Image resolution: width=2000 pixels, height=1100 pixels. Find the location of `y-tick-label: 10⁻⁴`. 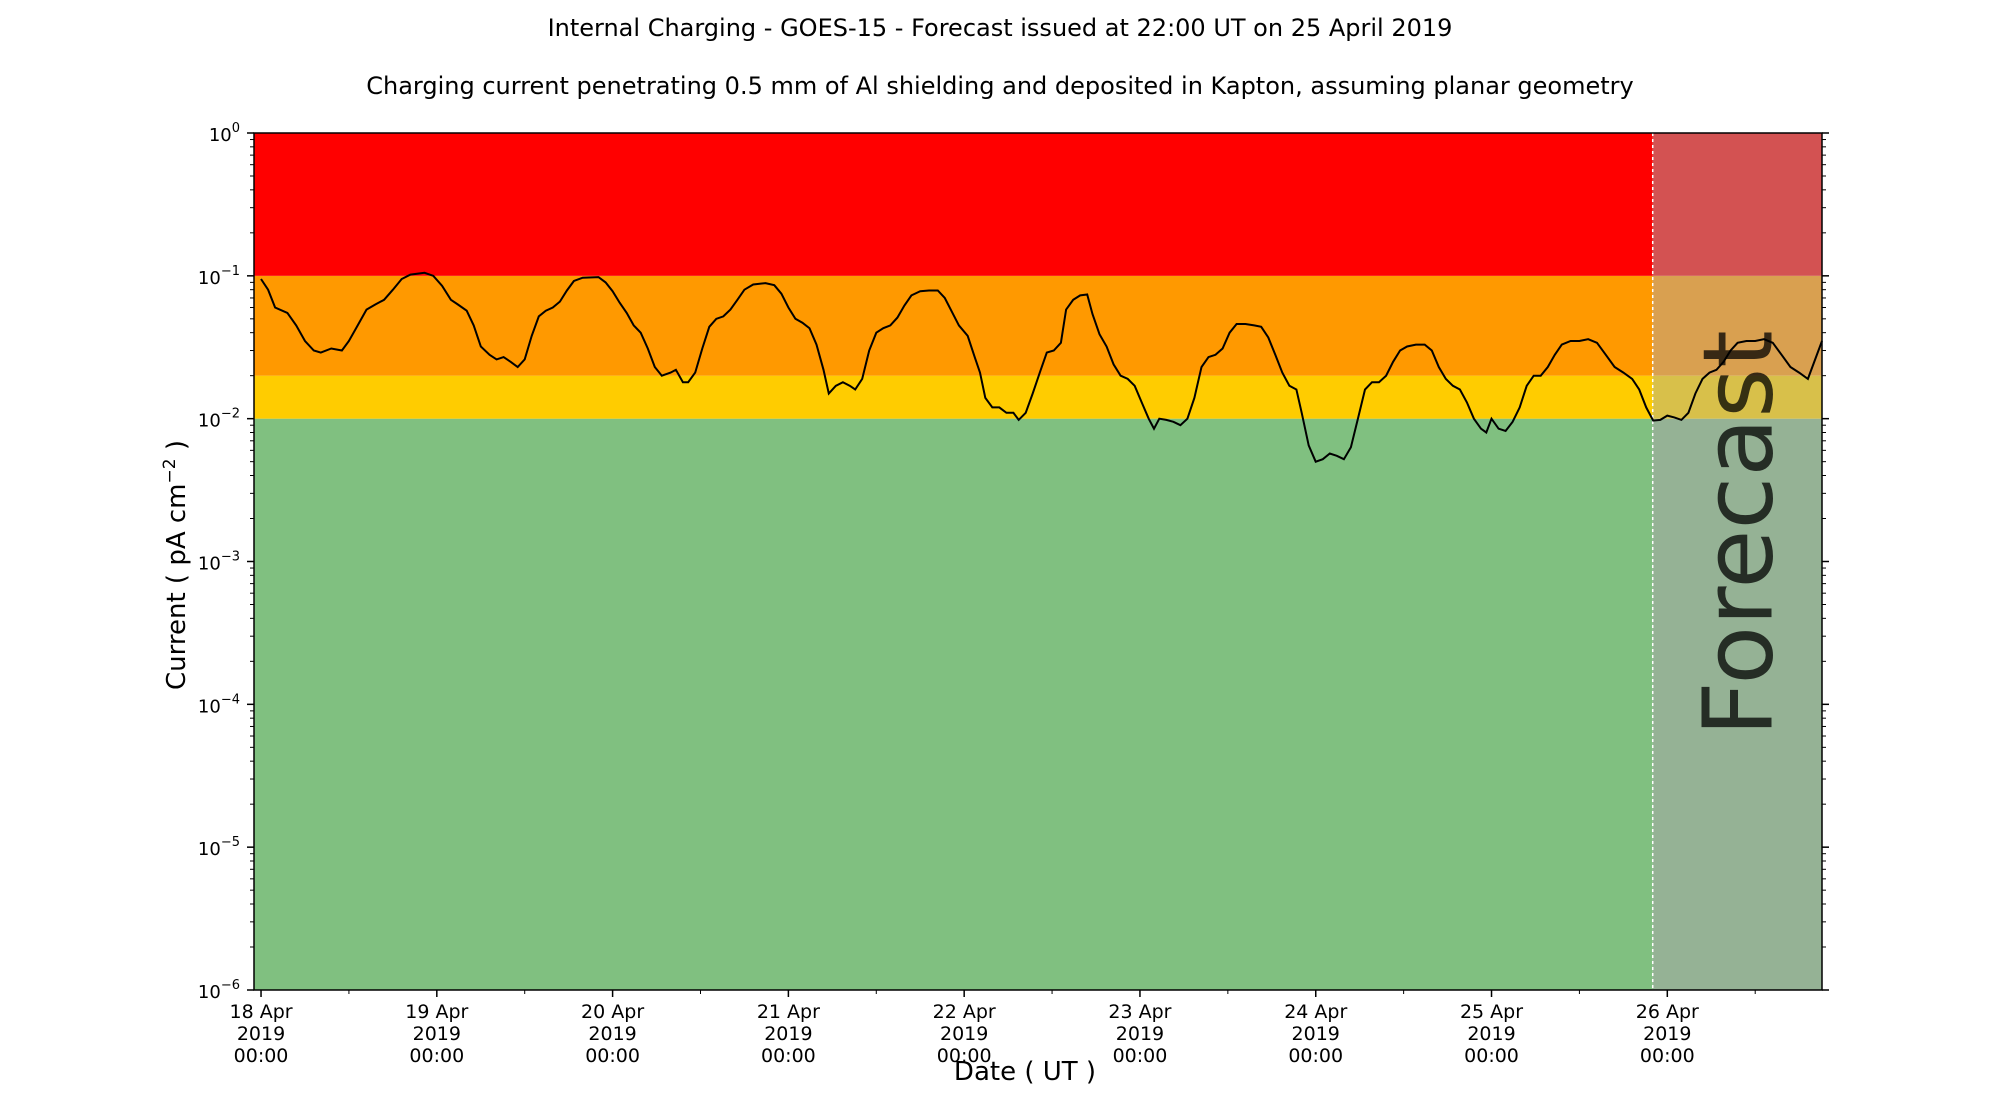

y-tick-label: 10⁻⁴ is located at coordinates (219, 704).